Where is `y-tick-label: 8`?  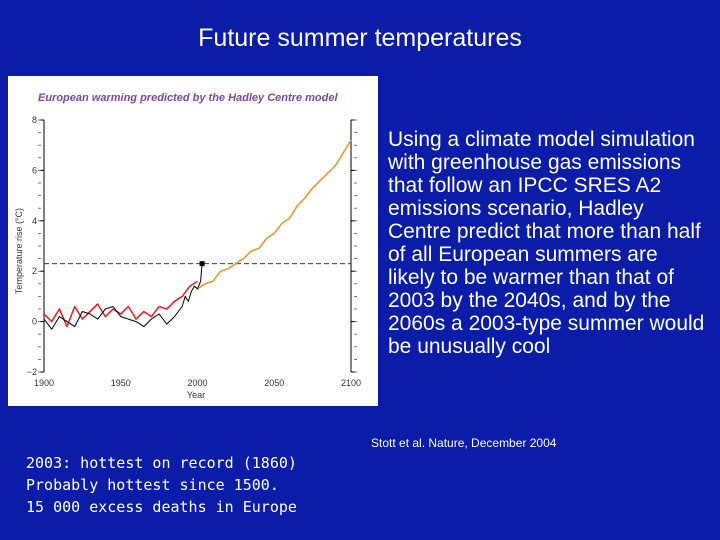 y-tick-label: 8 is located at coordinates (34, 120).